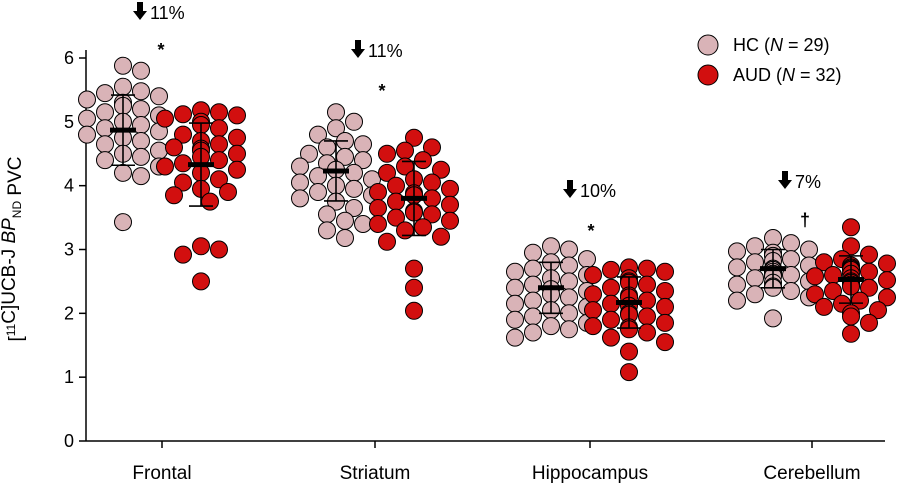  What do you see at coordinates (769, 60) in the screenshot?
I see `legend: HC (N = 29)AUD (N = 32)` at bounding box center [769, 60].